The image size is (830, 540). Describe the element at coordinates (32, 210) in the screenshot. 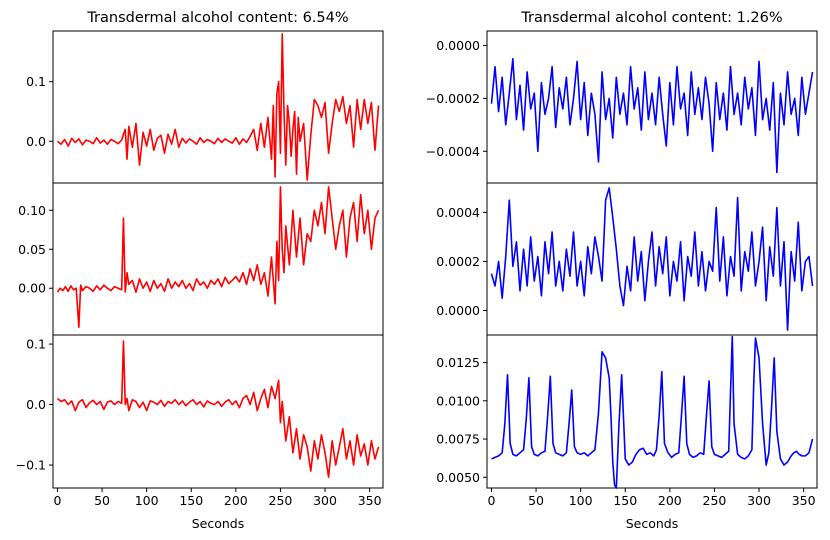

I see `left-panel-2-y-tick-label: 0.10` at that location.